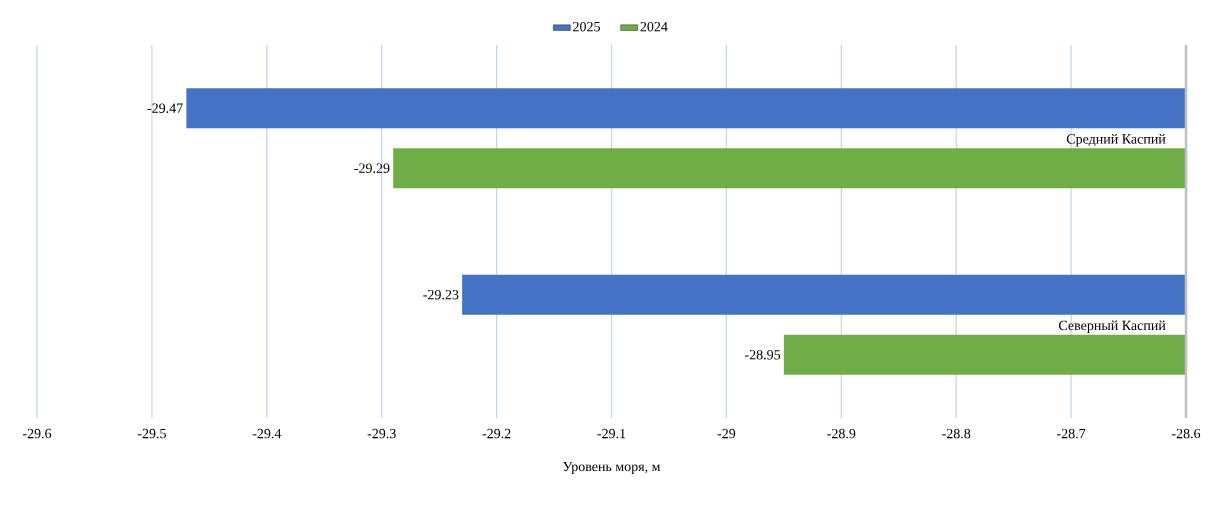 The height and width of the screenshot is (505, 1214). What do you see at coordinates (441, 294) in the screenshot?
I see `data-label: -29.23` at bounding box center [441, 294].